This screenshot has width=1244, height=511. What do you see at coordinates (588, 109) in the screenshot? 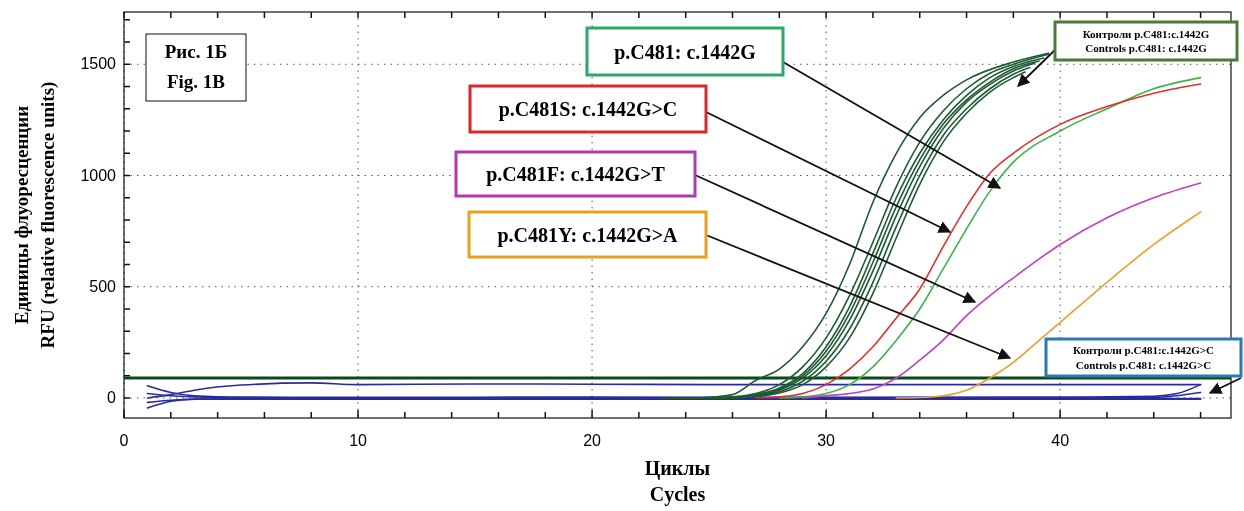
I see `annotation: p.C481S: c.1442G>C` at bounding box center [588, 109].